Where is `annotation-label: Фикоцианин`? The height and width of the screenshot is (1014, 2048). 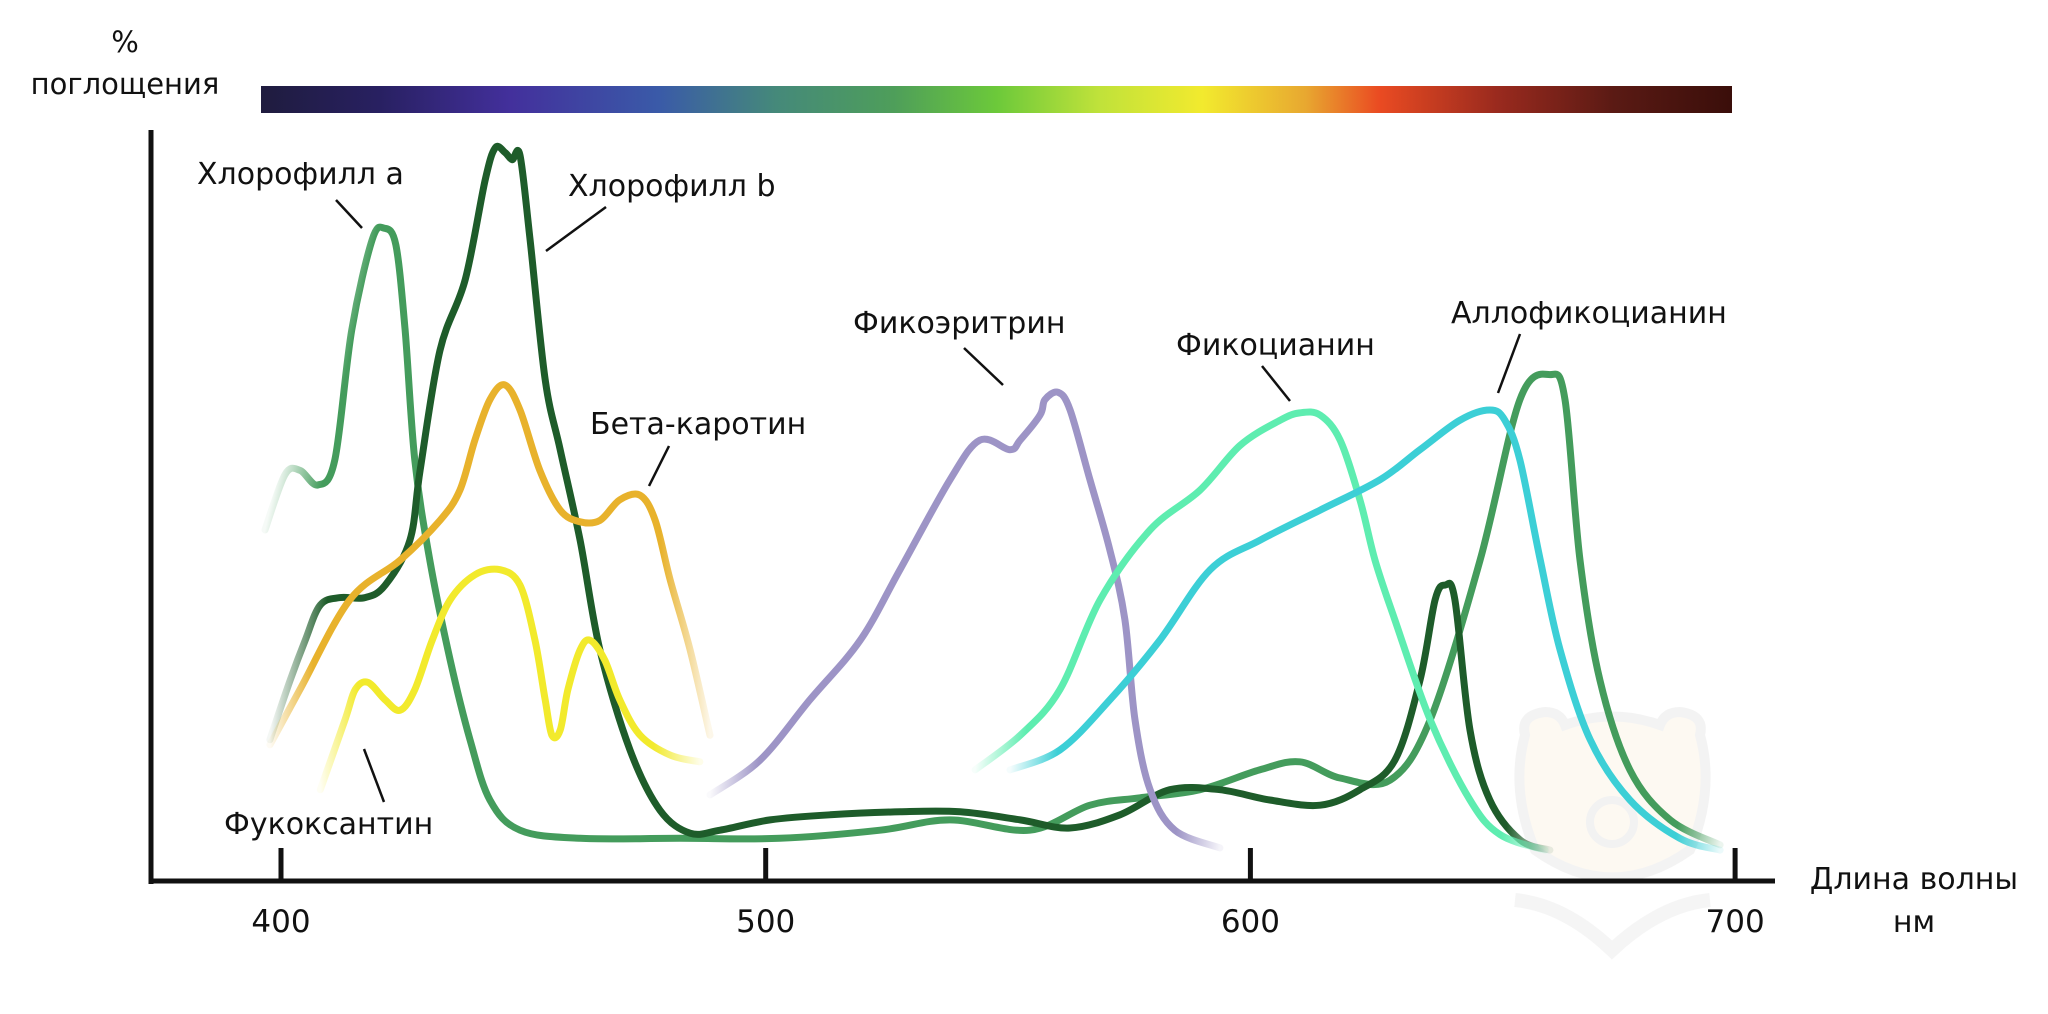 annotation-label: Фикоцианин is located at coordinates (1275, 345).